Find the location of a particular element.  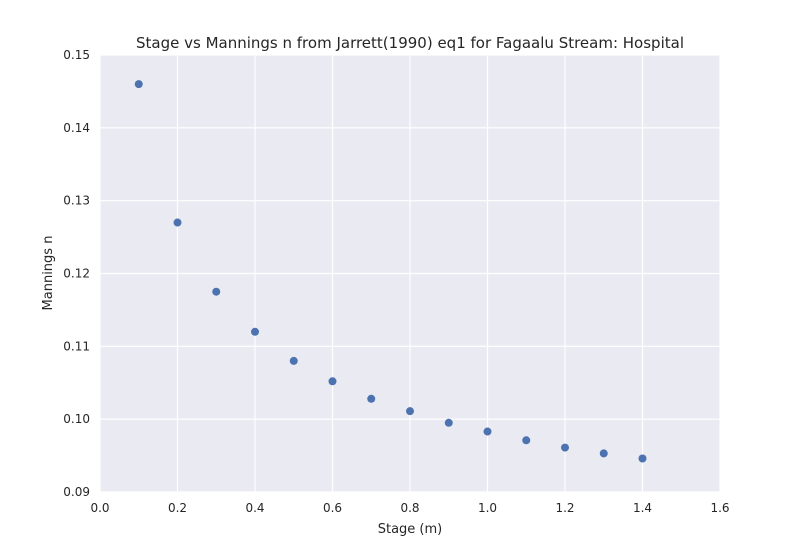

y-tick-label: 0.13 is located at coordinates (76, 201).